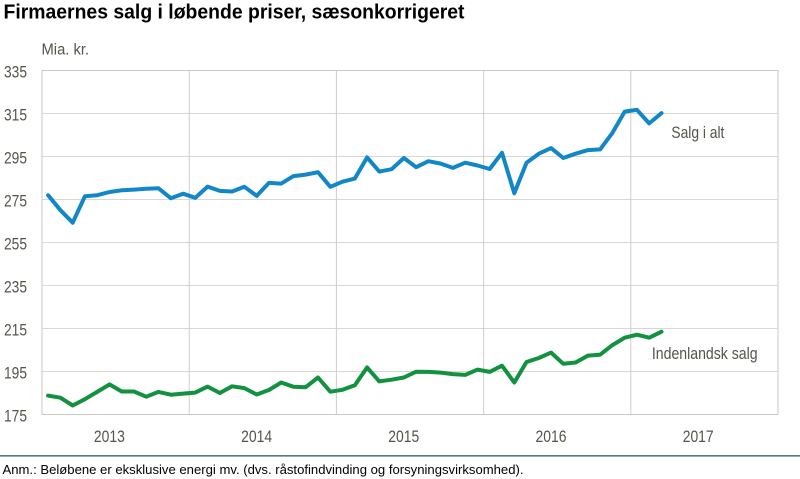  Describe the element at coordinates (403, 436) in the screenshot. I see `svg-text: 2015` at that location.